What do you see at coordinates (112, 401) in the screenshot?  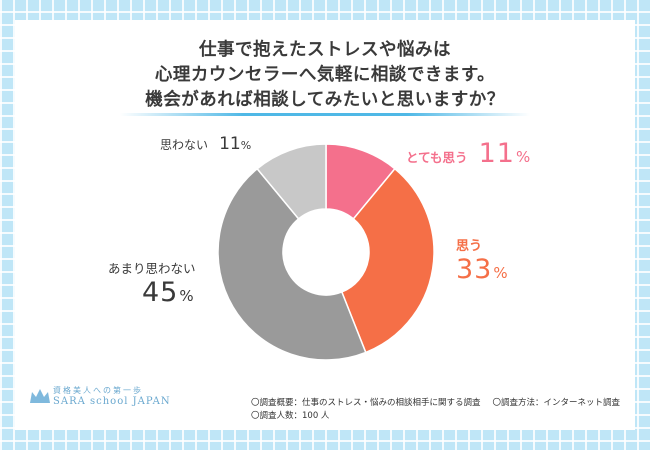 I see `logo-name: SARA school JAPAN` at bounding box center [112, 401].